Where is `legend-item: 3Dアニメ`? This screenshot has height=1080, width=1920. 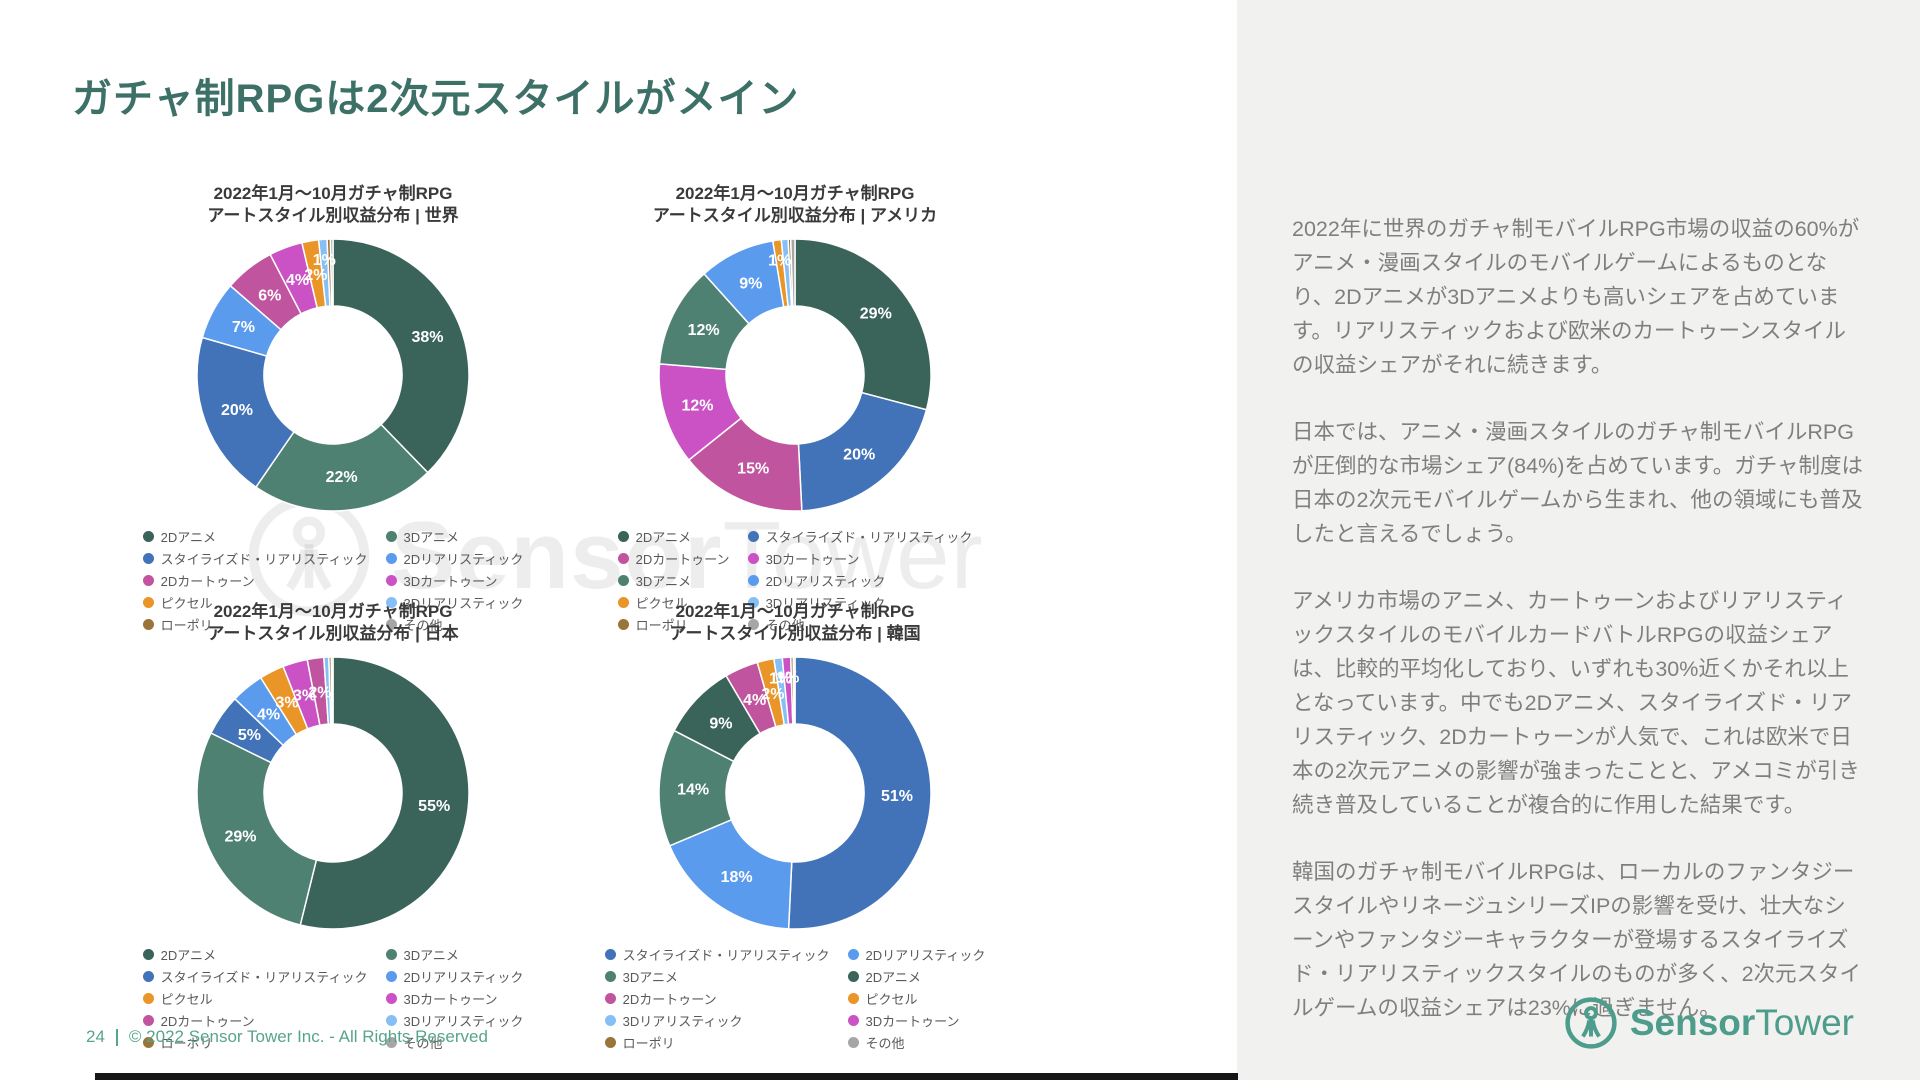 legend-item: 3Dアニメ is located at coordinates (422, 536).